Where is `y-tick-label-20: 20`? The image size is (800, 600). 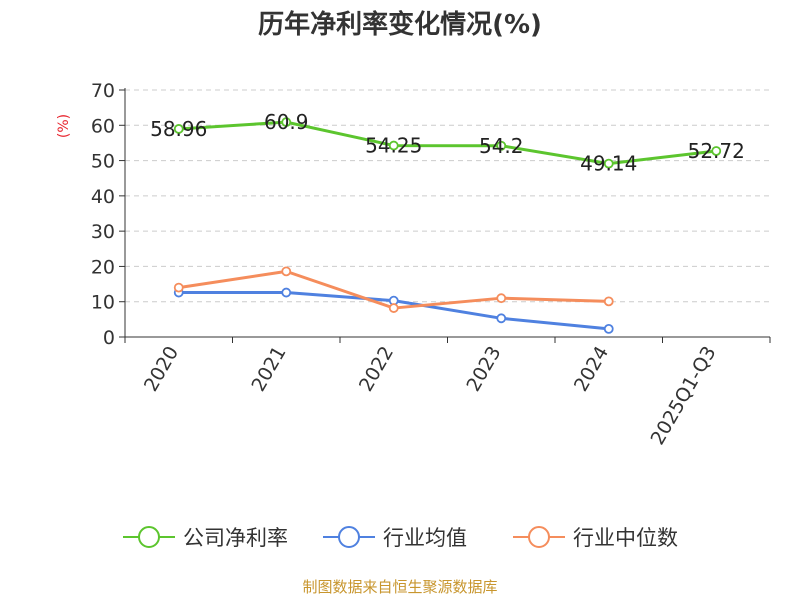 y-tick-label-20: 20 is located at coordinates (103, 267).